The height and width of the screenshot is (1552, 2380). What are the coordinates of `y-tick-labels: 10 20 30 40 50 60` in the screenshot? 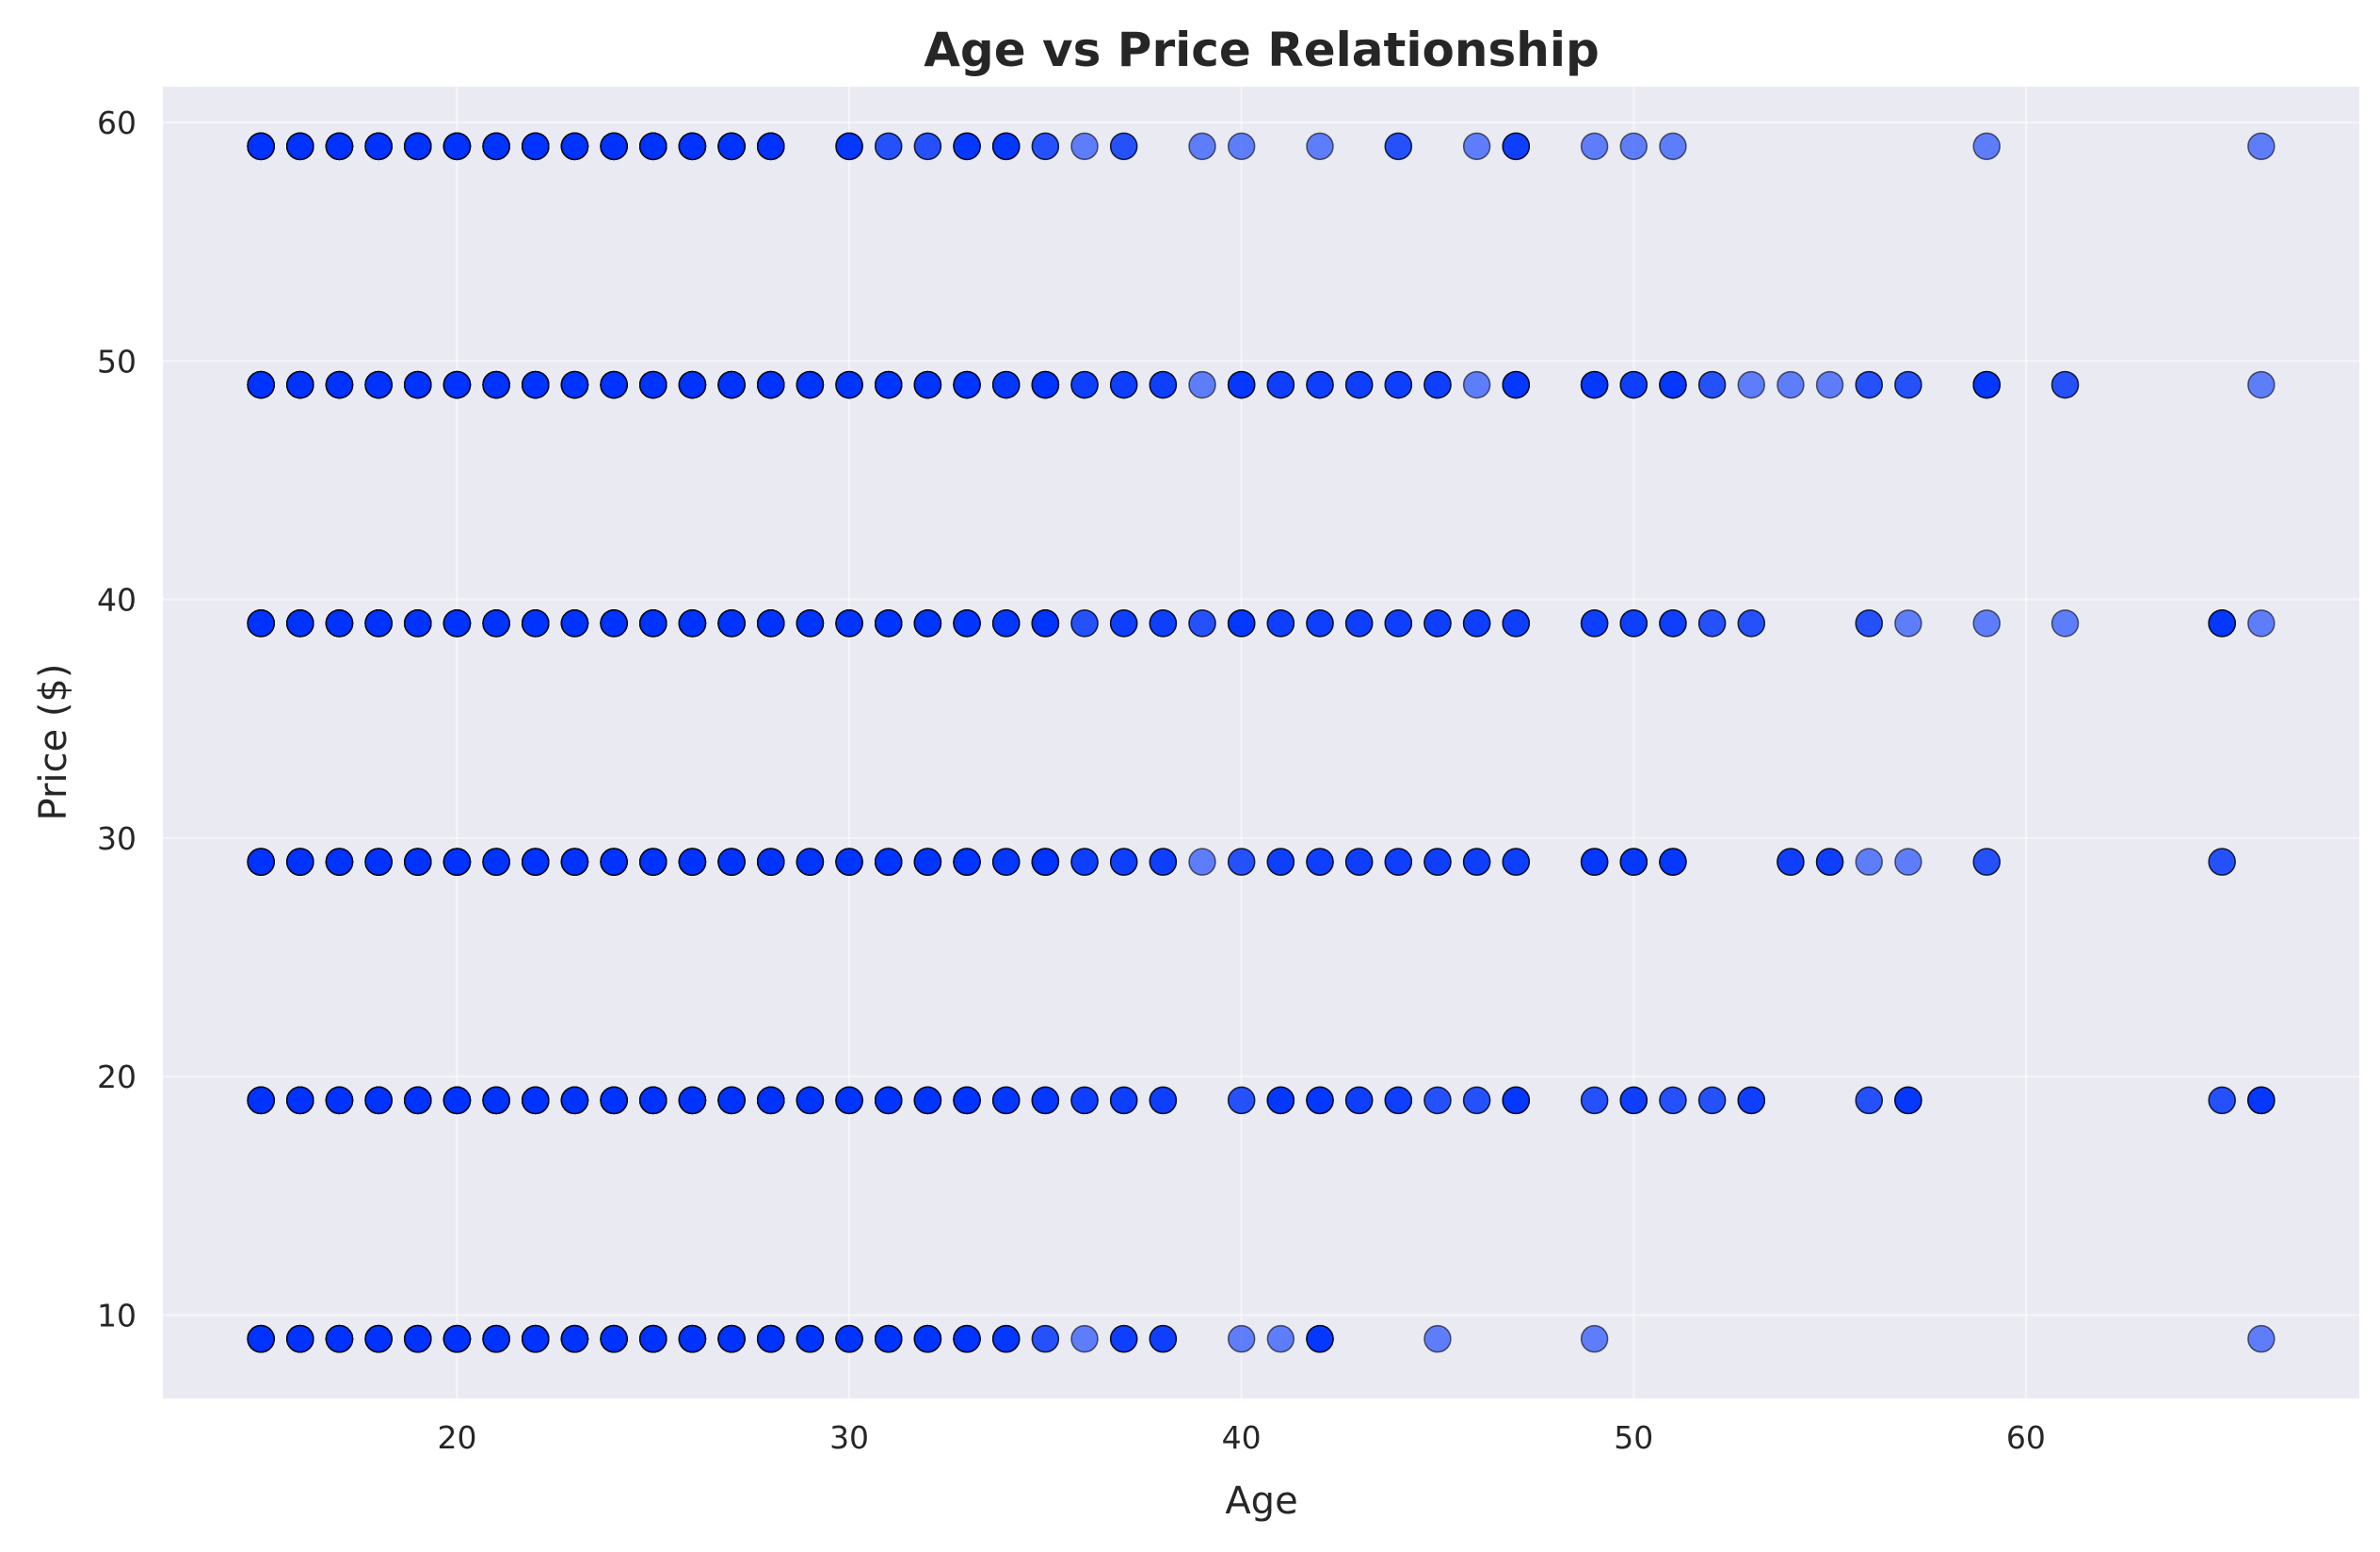 It's located at (117, 719).